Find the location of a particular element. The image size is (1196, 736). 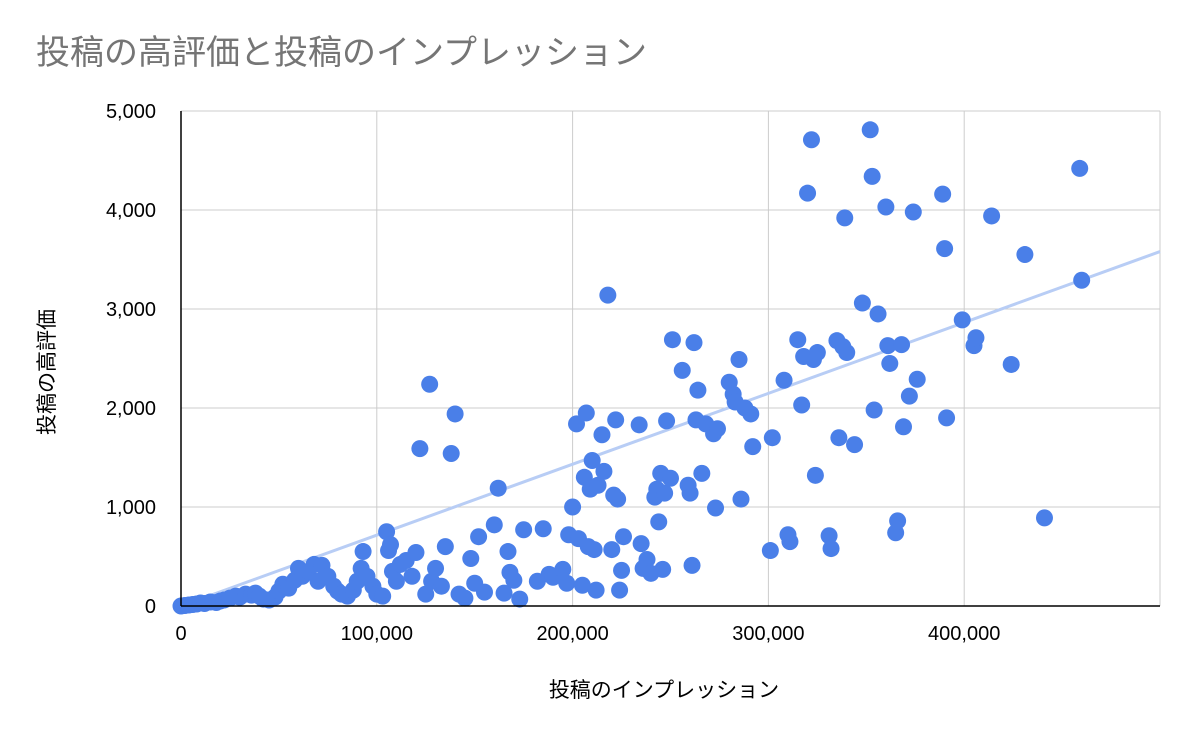

y-tick-label: 0 is located at coordinates (150, 607).